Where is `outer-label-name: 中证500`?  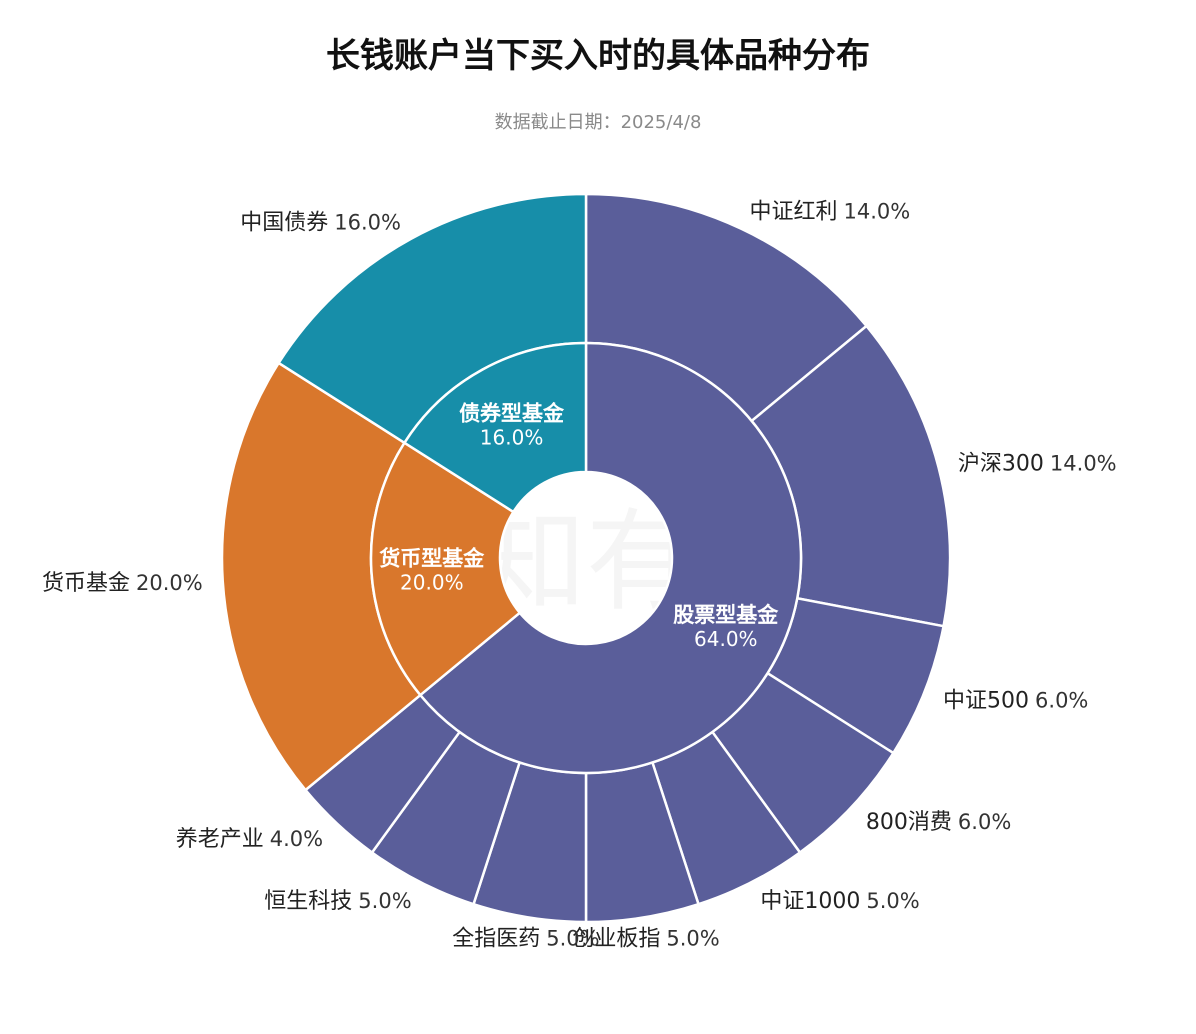
outer-label-name: 中证500 is located at coordinates (986, 700).